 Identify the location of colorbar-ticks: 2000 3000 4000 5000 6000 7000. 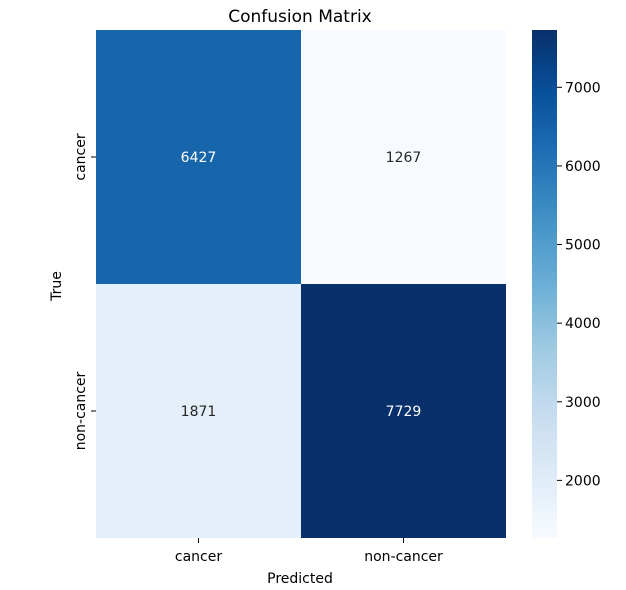
(579, 284).